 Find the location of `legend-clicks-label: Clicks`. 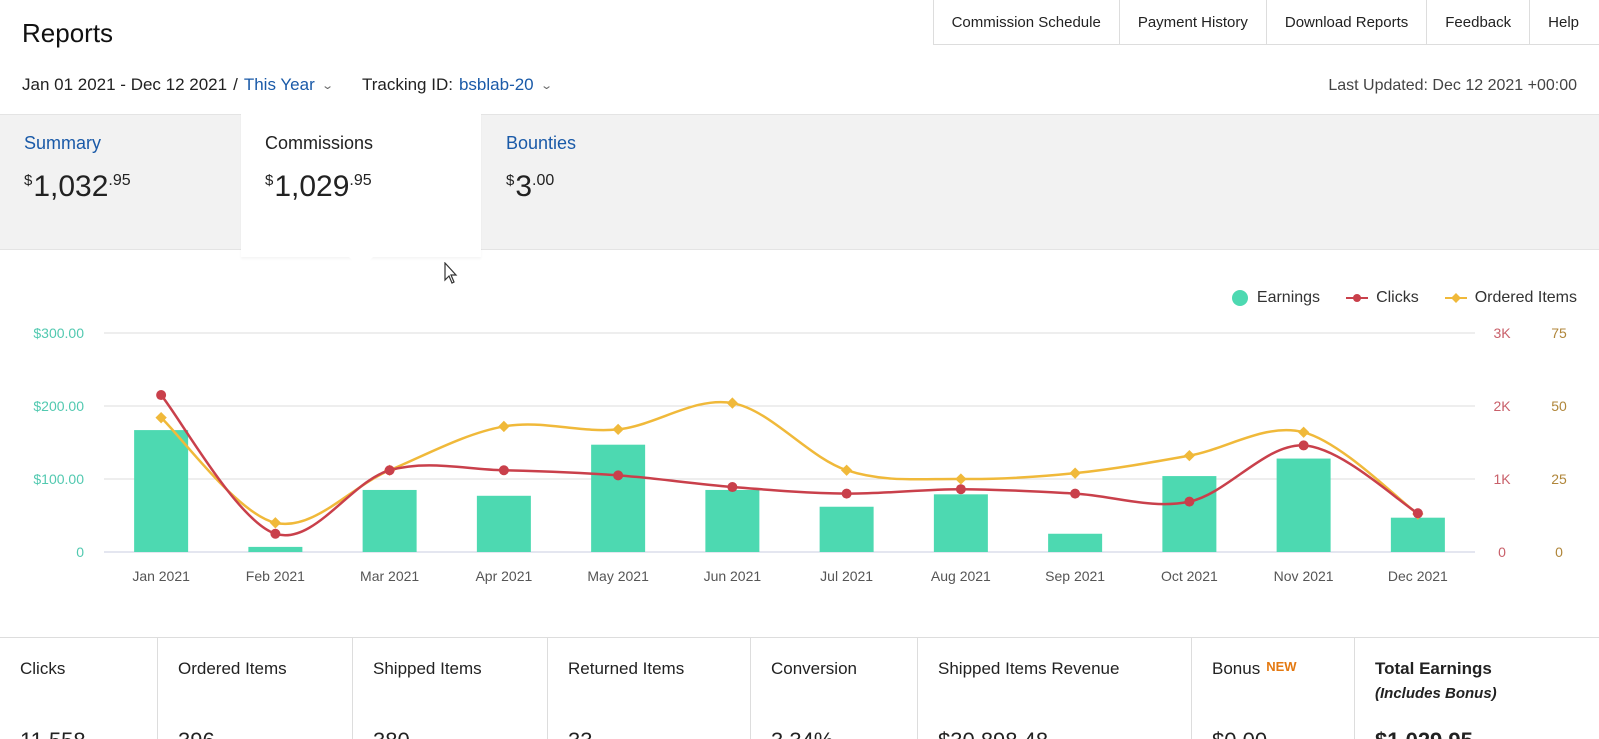

legend-clicks-label: Clicks is located at coordinates (1397, 297).